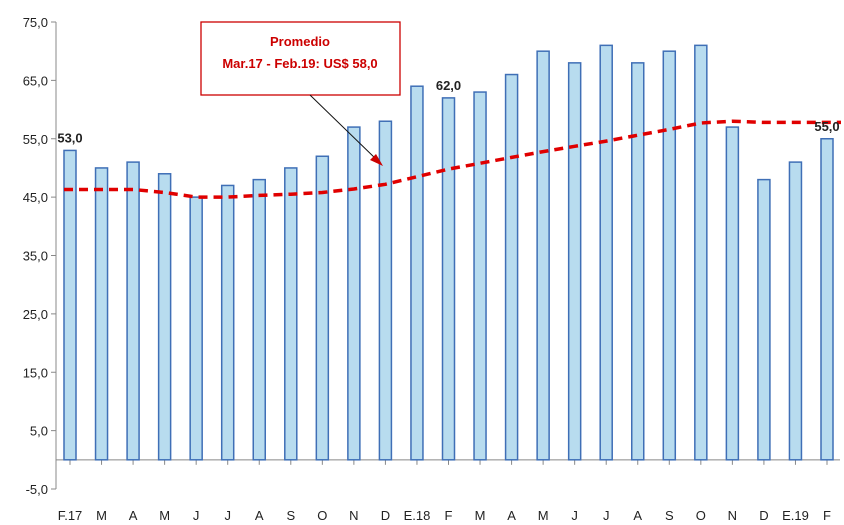 The width and height of the screenshot is (844, 525). What do you see at coordinates (448, 85) in the screenshot?
I see `data-label: 62,0` at bounding box center [448, 85].